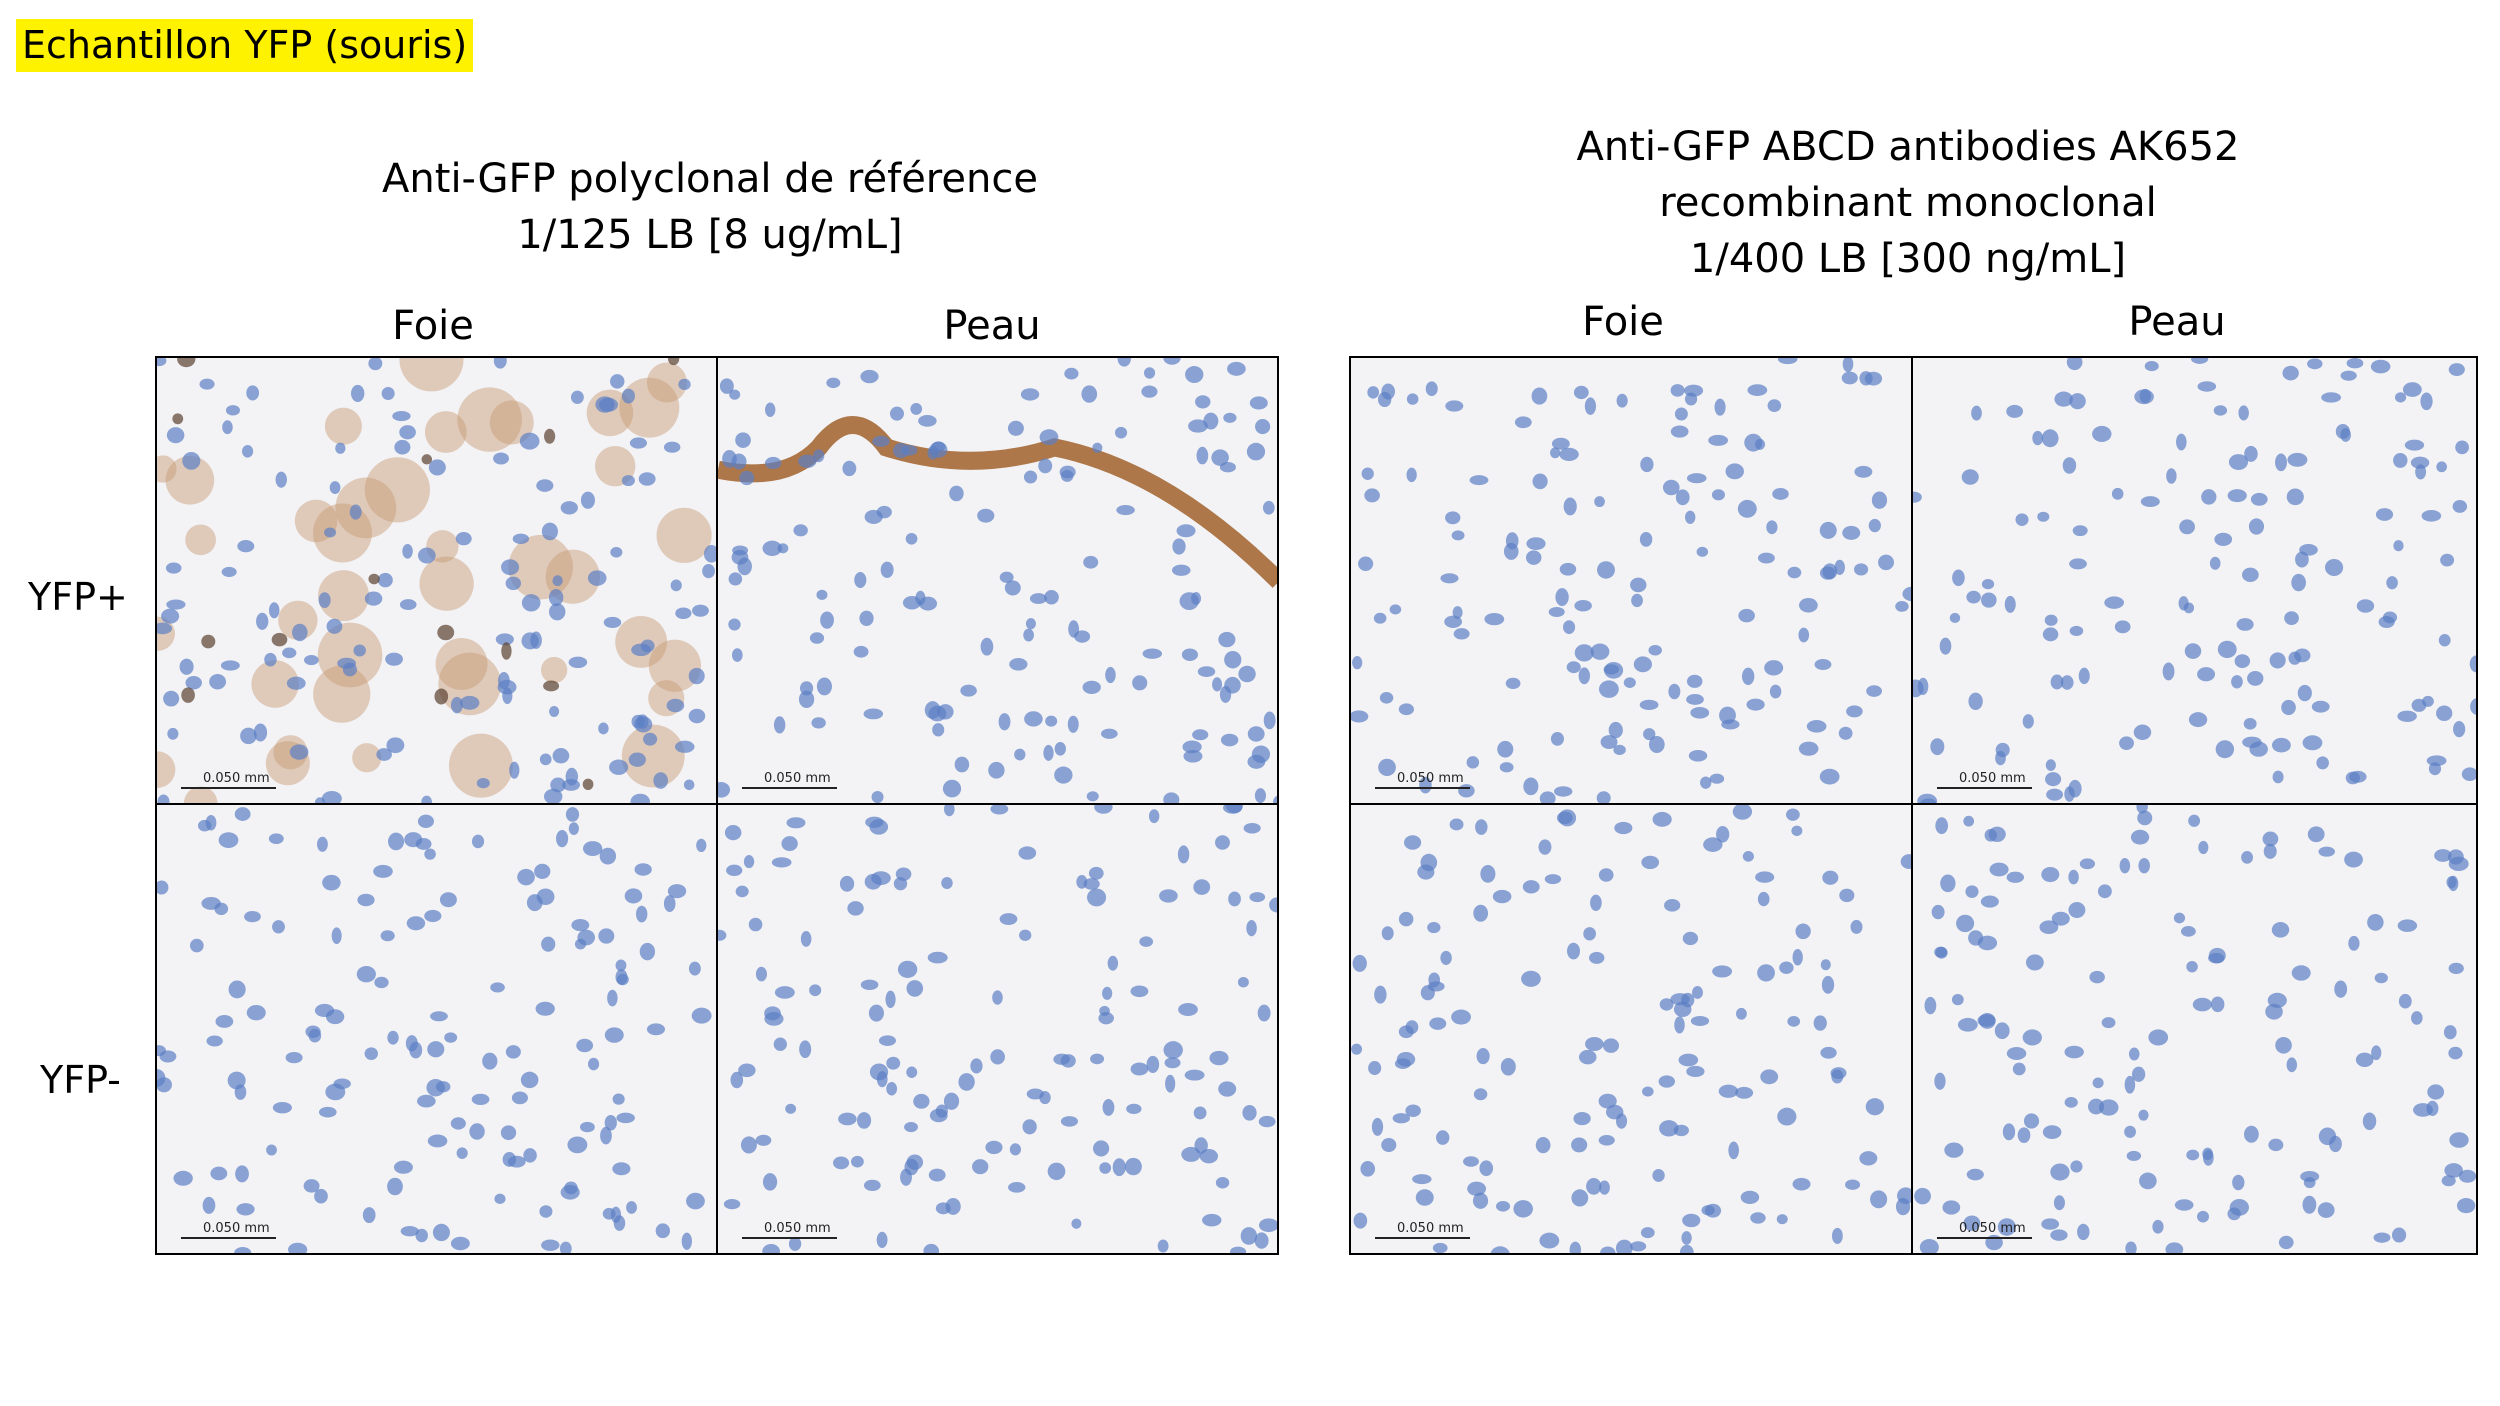  Describe the element at coordinates (1908, 259) in the screenshot. I see `title-line: 1/400 LB [300 ng/mL]` at that location.